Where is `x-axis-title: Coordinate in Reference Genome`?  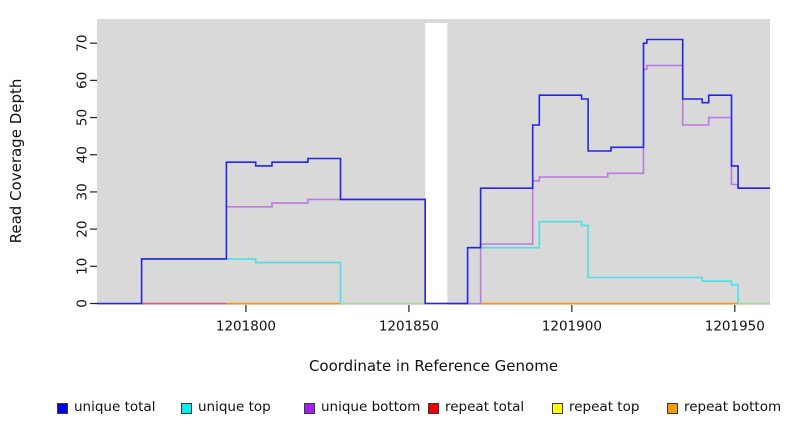 x-axis-title: Coordinate in Reference Genome is located at coordinates (433, 366).